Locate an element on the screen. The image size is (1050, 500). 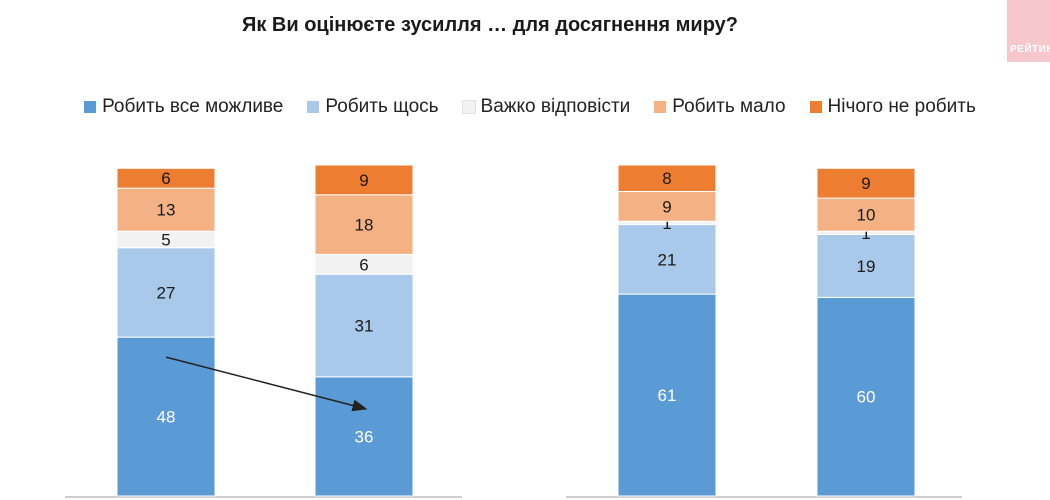
legend-item: Робить щось is located at coordinates (373, 107).